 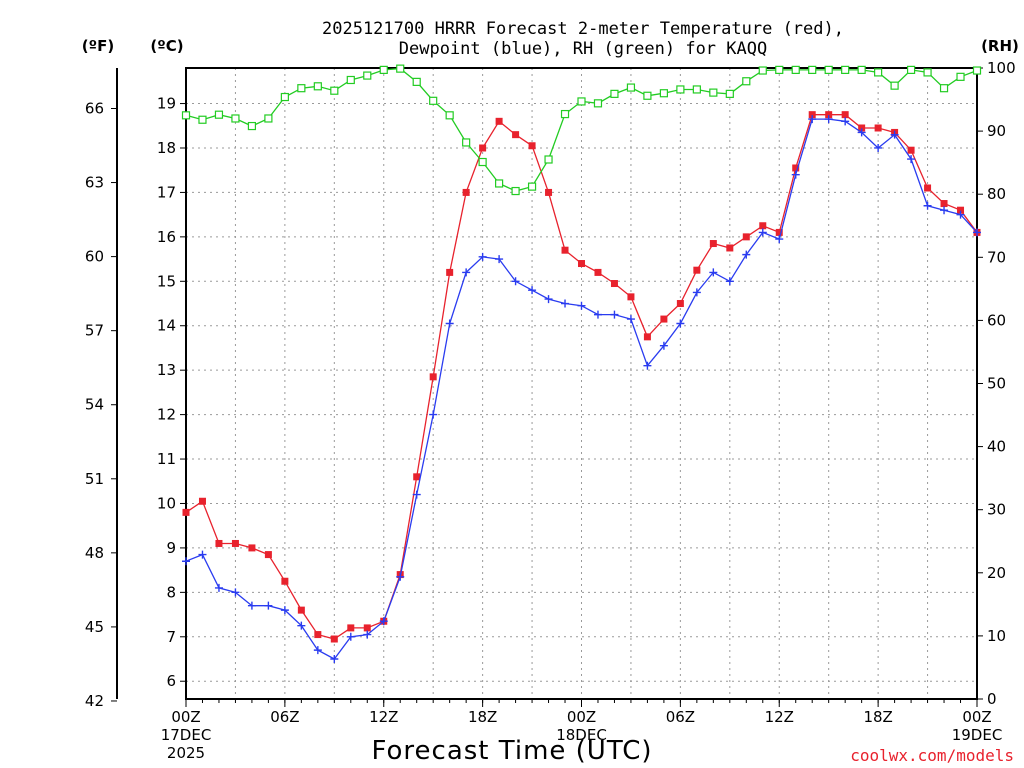 I want to click on celsius-unit-label: (ºC), so click(x=166, y=46).